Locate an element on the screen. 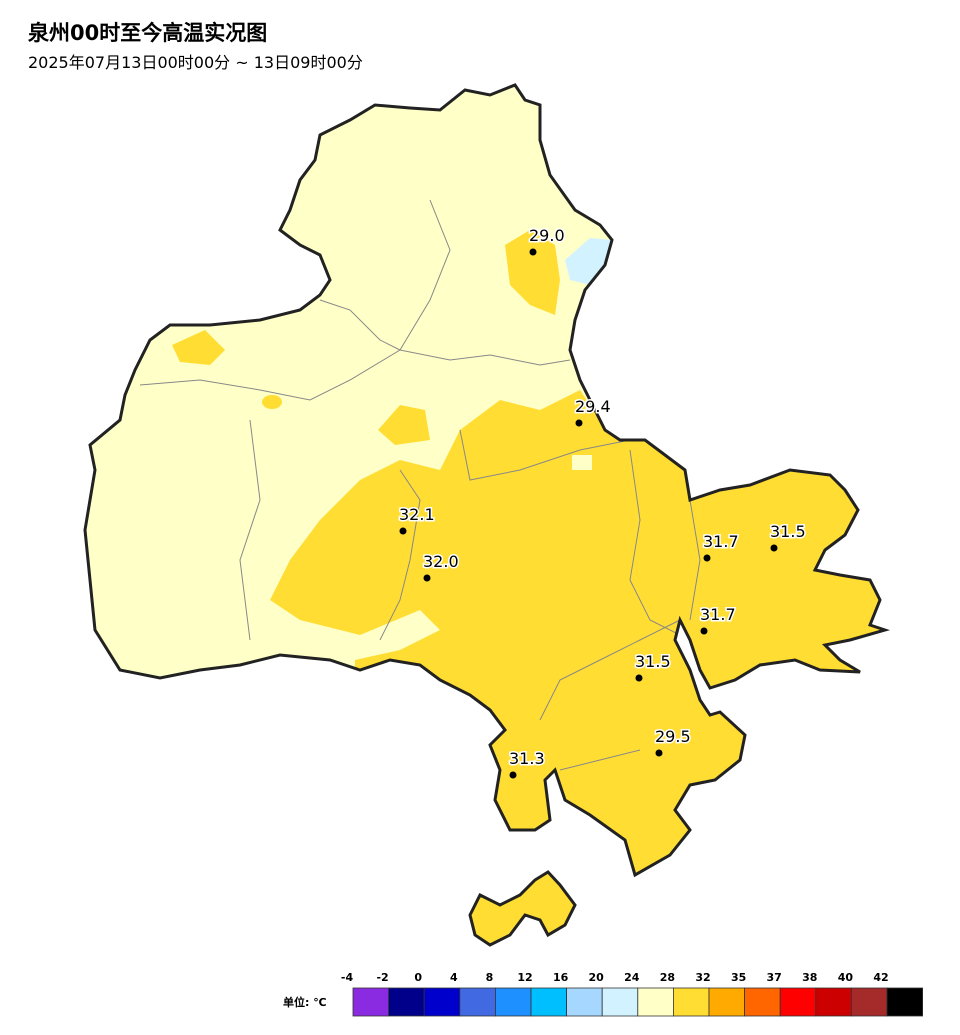  map-subtitle: 2025年07月13日00时00分 ~ 13日09时00分 is located at coordinates (195, 62).